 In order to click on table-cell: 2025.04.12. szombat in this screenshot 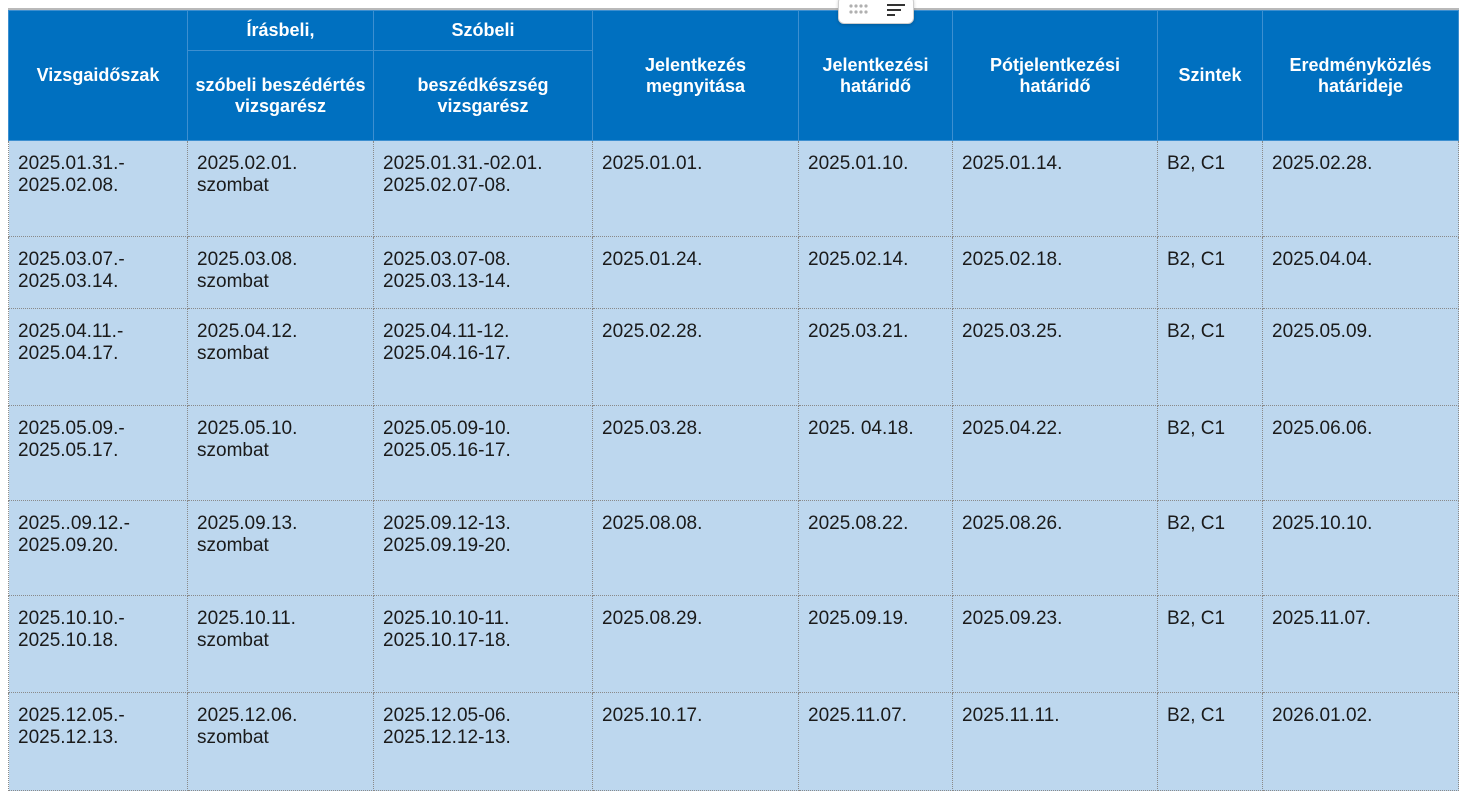, I will do `click(280, 357)`.